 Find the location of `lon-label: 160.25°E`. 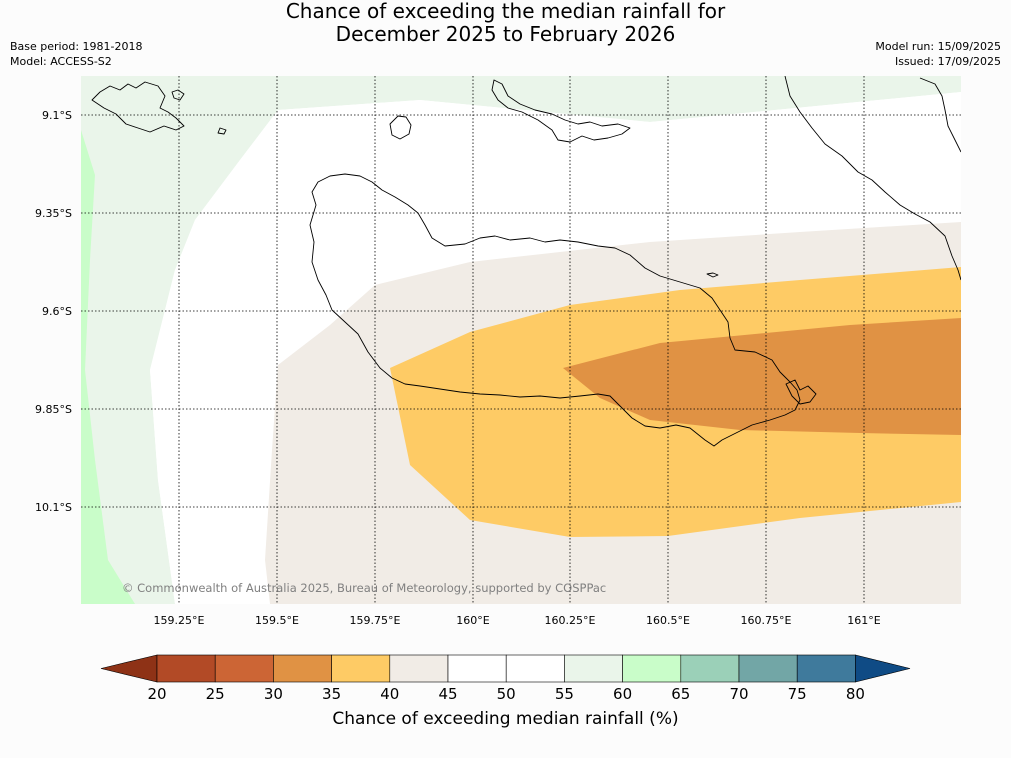

lon-label: 160.25°E is located at coordinates (570, 620).